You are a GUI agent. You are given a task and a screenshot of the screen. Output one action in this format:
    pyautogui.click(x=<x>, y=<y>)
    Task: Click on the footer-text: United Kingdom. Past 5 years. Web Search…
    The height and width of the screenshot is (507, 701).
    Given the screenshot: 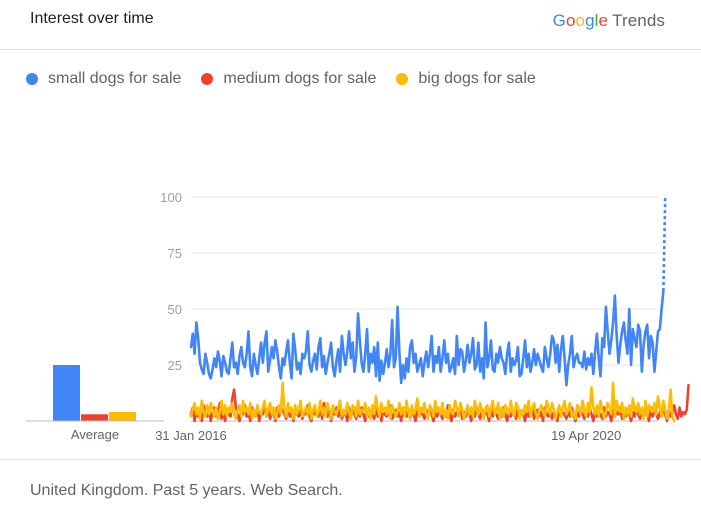 What is the action you would take?
    pyautogui.click(x=186, y=490)
    